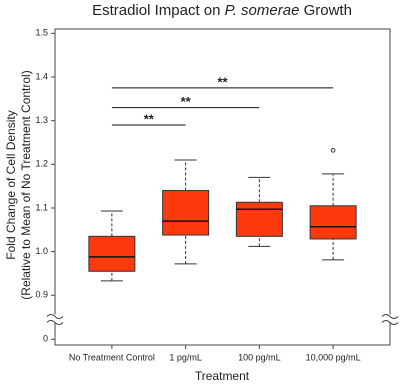 The width and height of the screenshot is (400, 385). What do you see at coordinates (222, 376) in the screenshot?
I see `x-axis-label: Treatment` at bounding box center [222, 376].